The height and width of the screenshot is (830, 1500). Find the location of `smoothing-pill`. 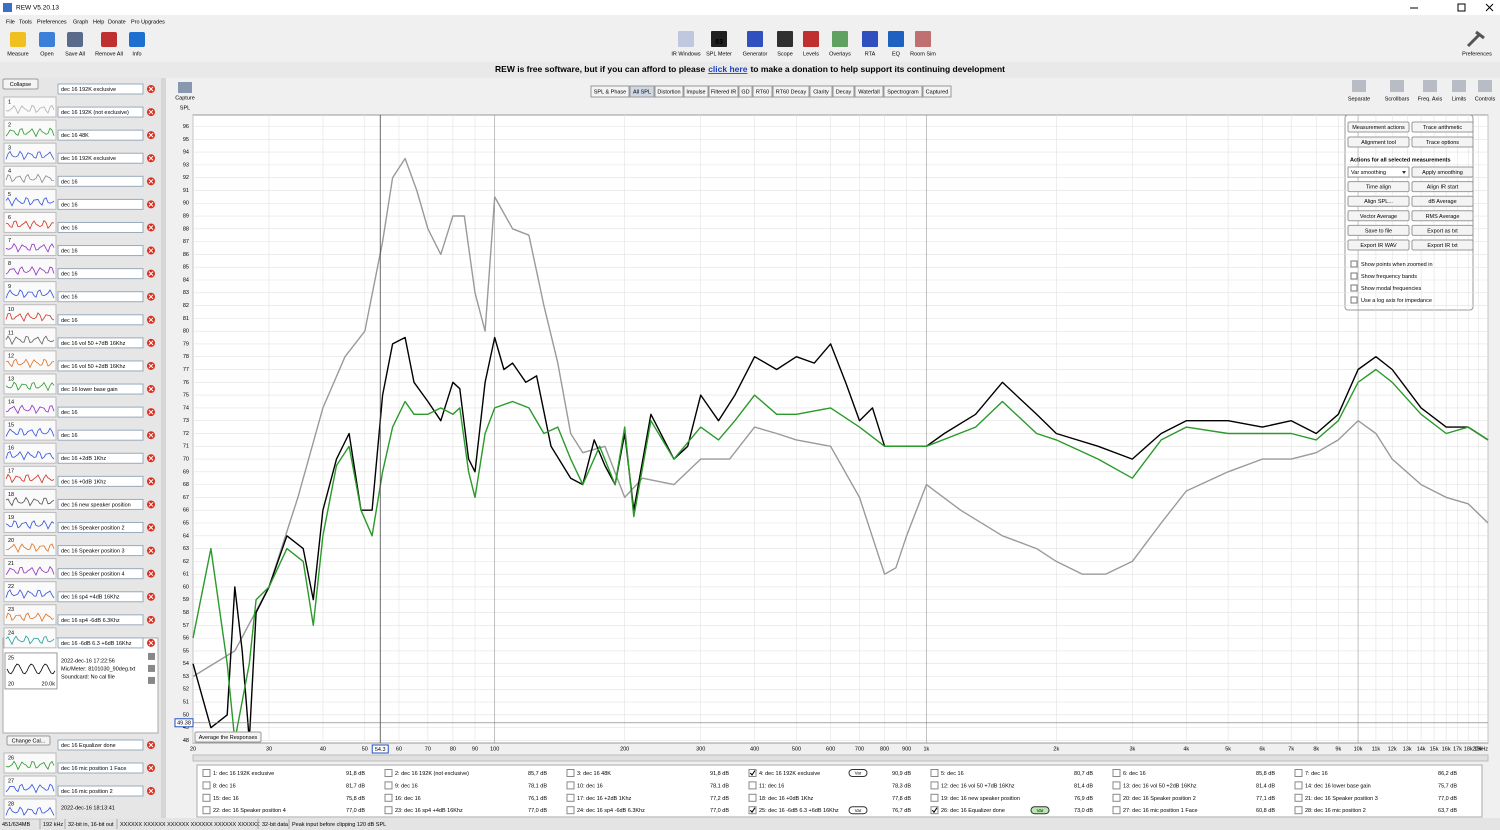

smoothing-pill is located at coordinates (1040, 810).